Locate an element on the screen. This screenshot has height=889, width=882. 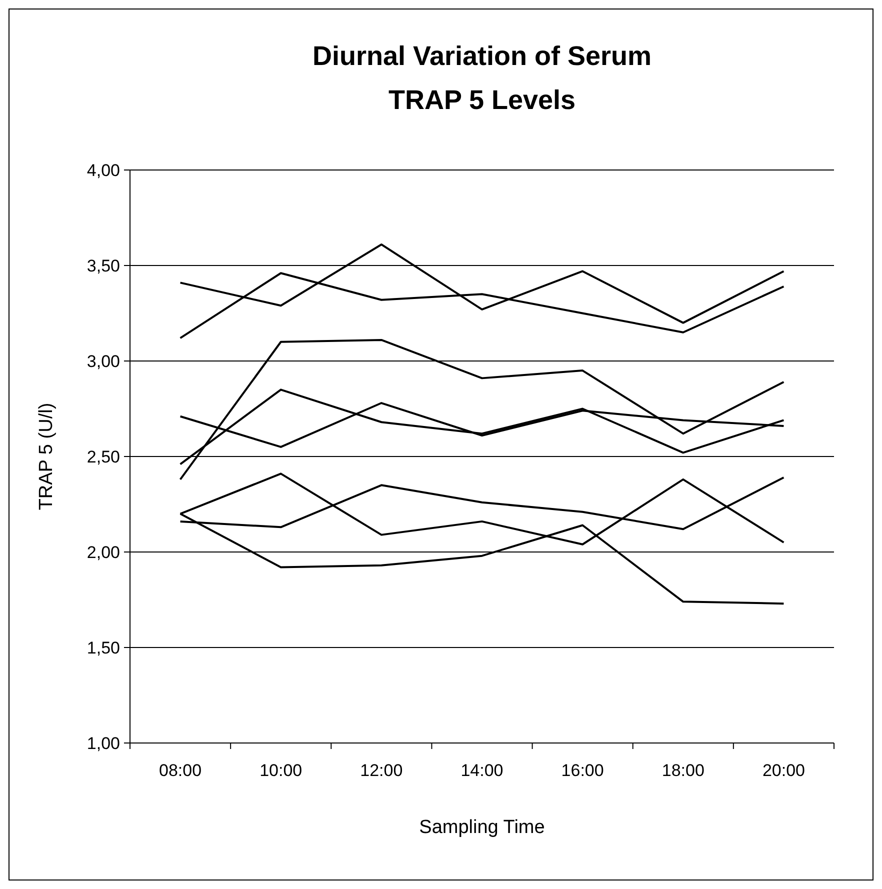
x-tick-label: 18:00 is located at coordinates (683, 770).